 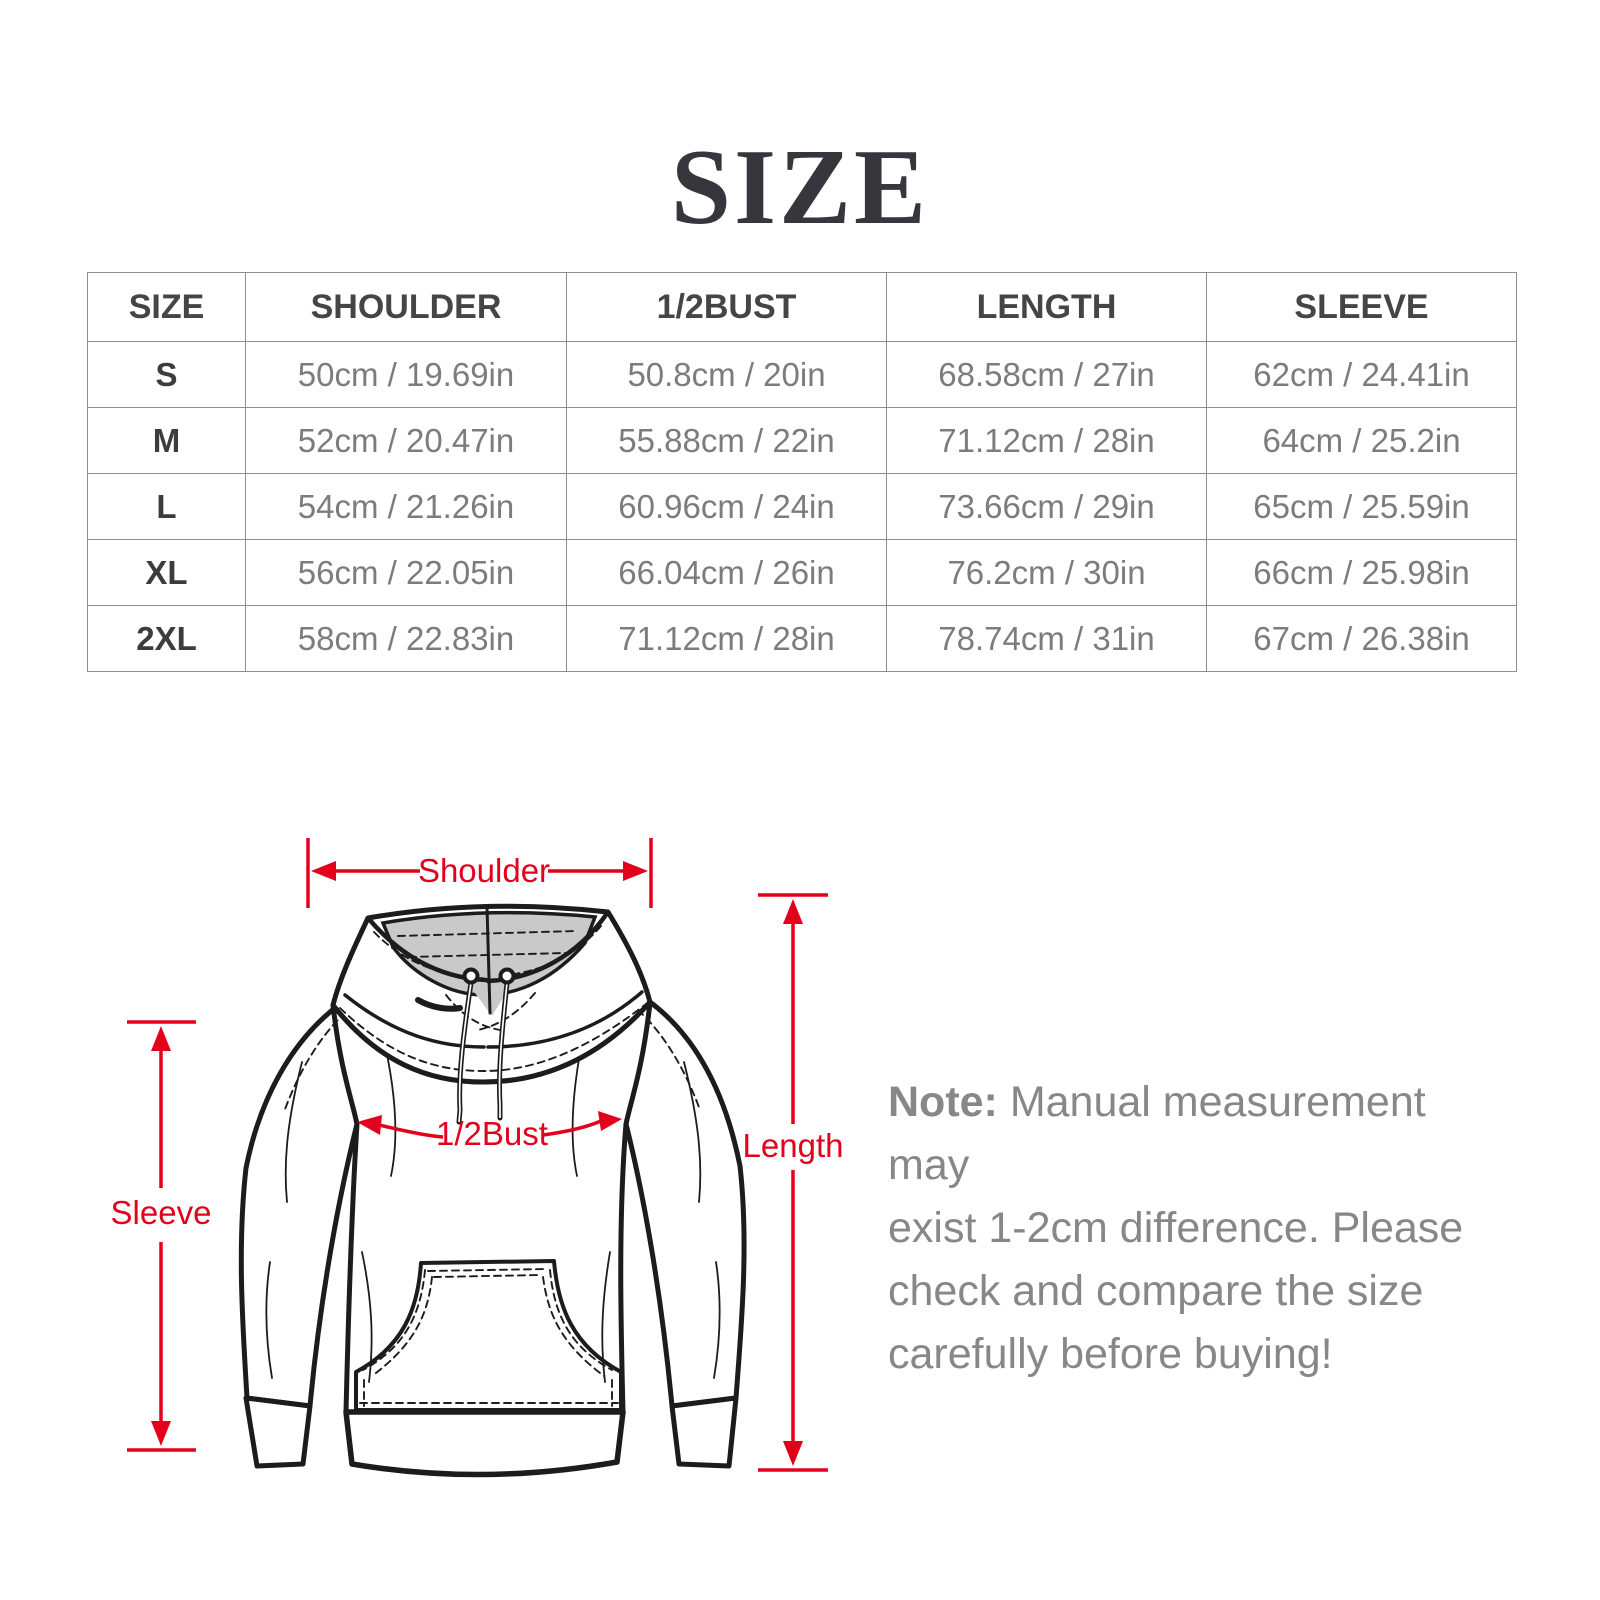 What do you see at coordinates (166, 572) in the screenshot?
I see `table-cell-size: XL` at bounding box center [166, 572].